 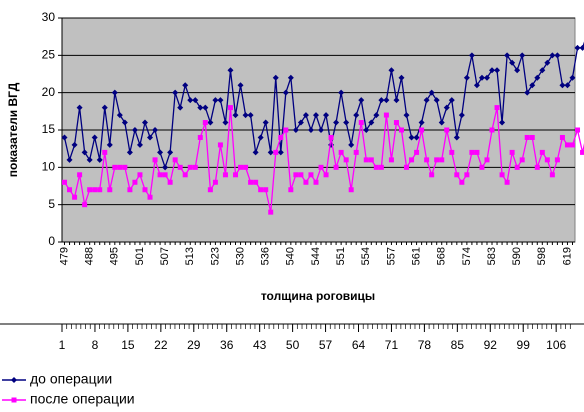 I want to click on x-tick-label: 557, so click(x=391, y=256).